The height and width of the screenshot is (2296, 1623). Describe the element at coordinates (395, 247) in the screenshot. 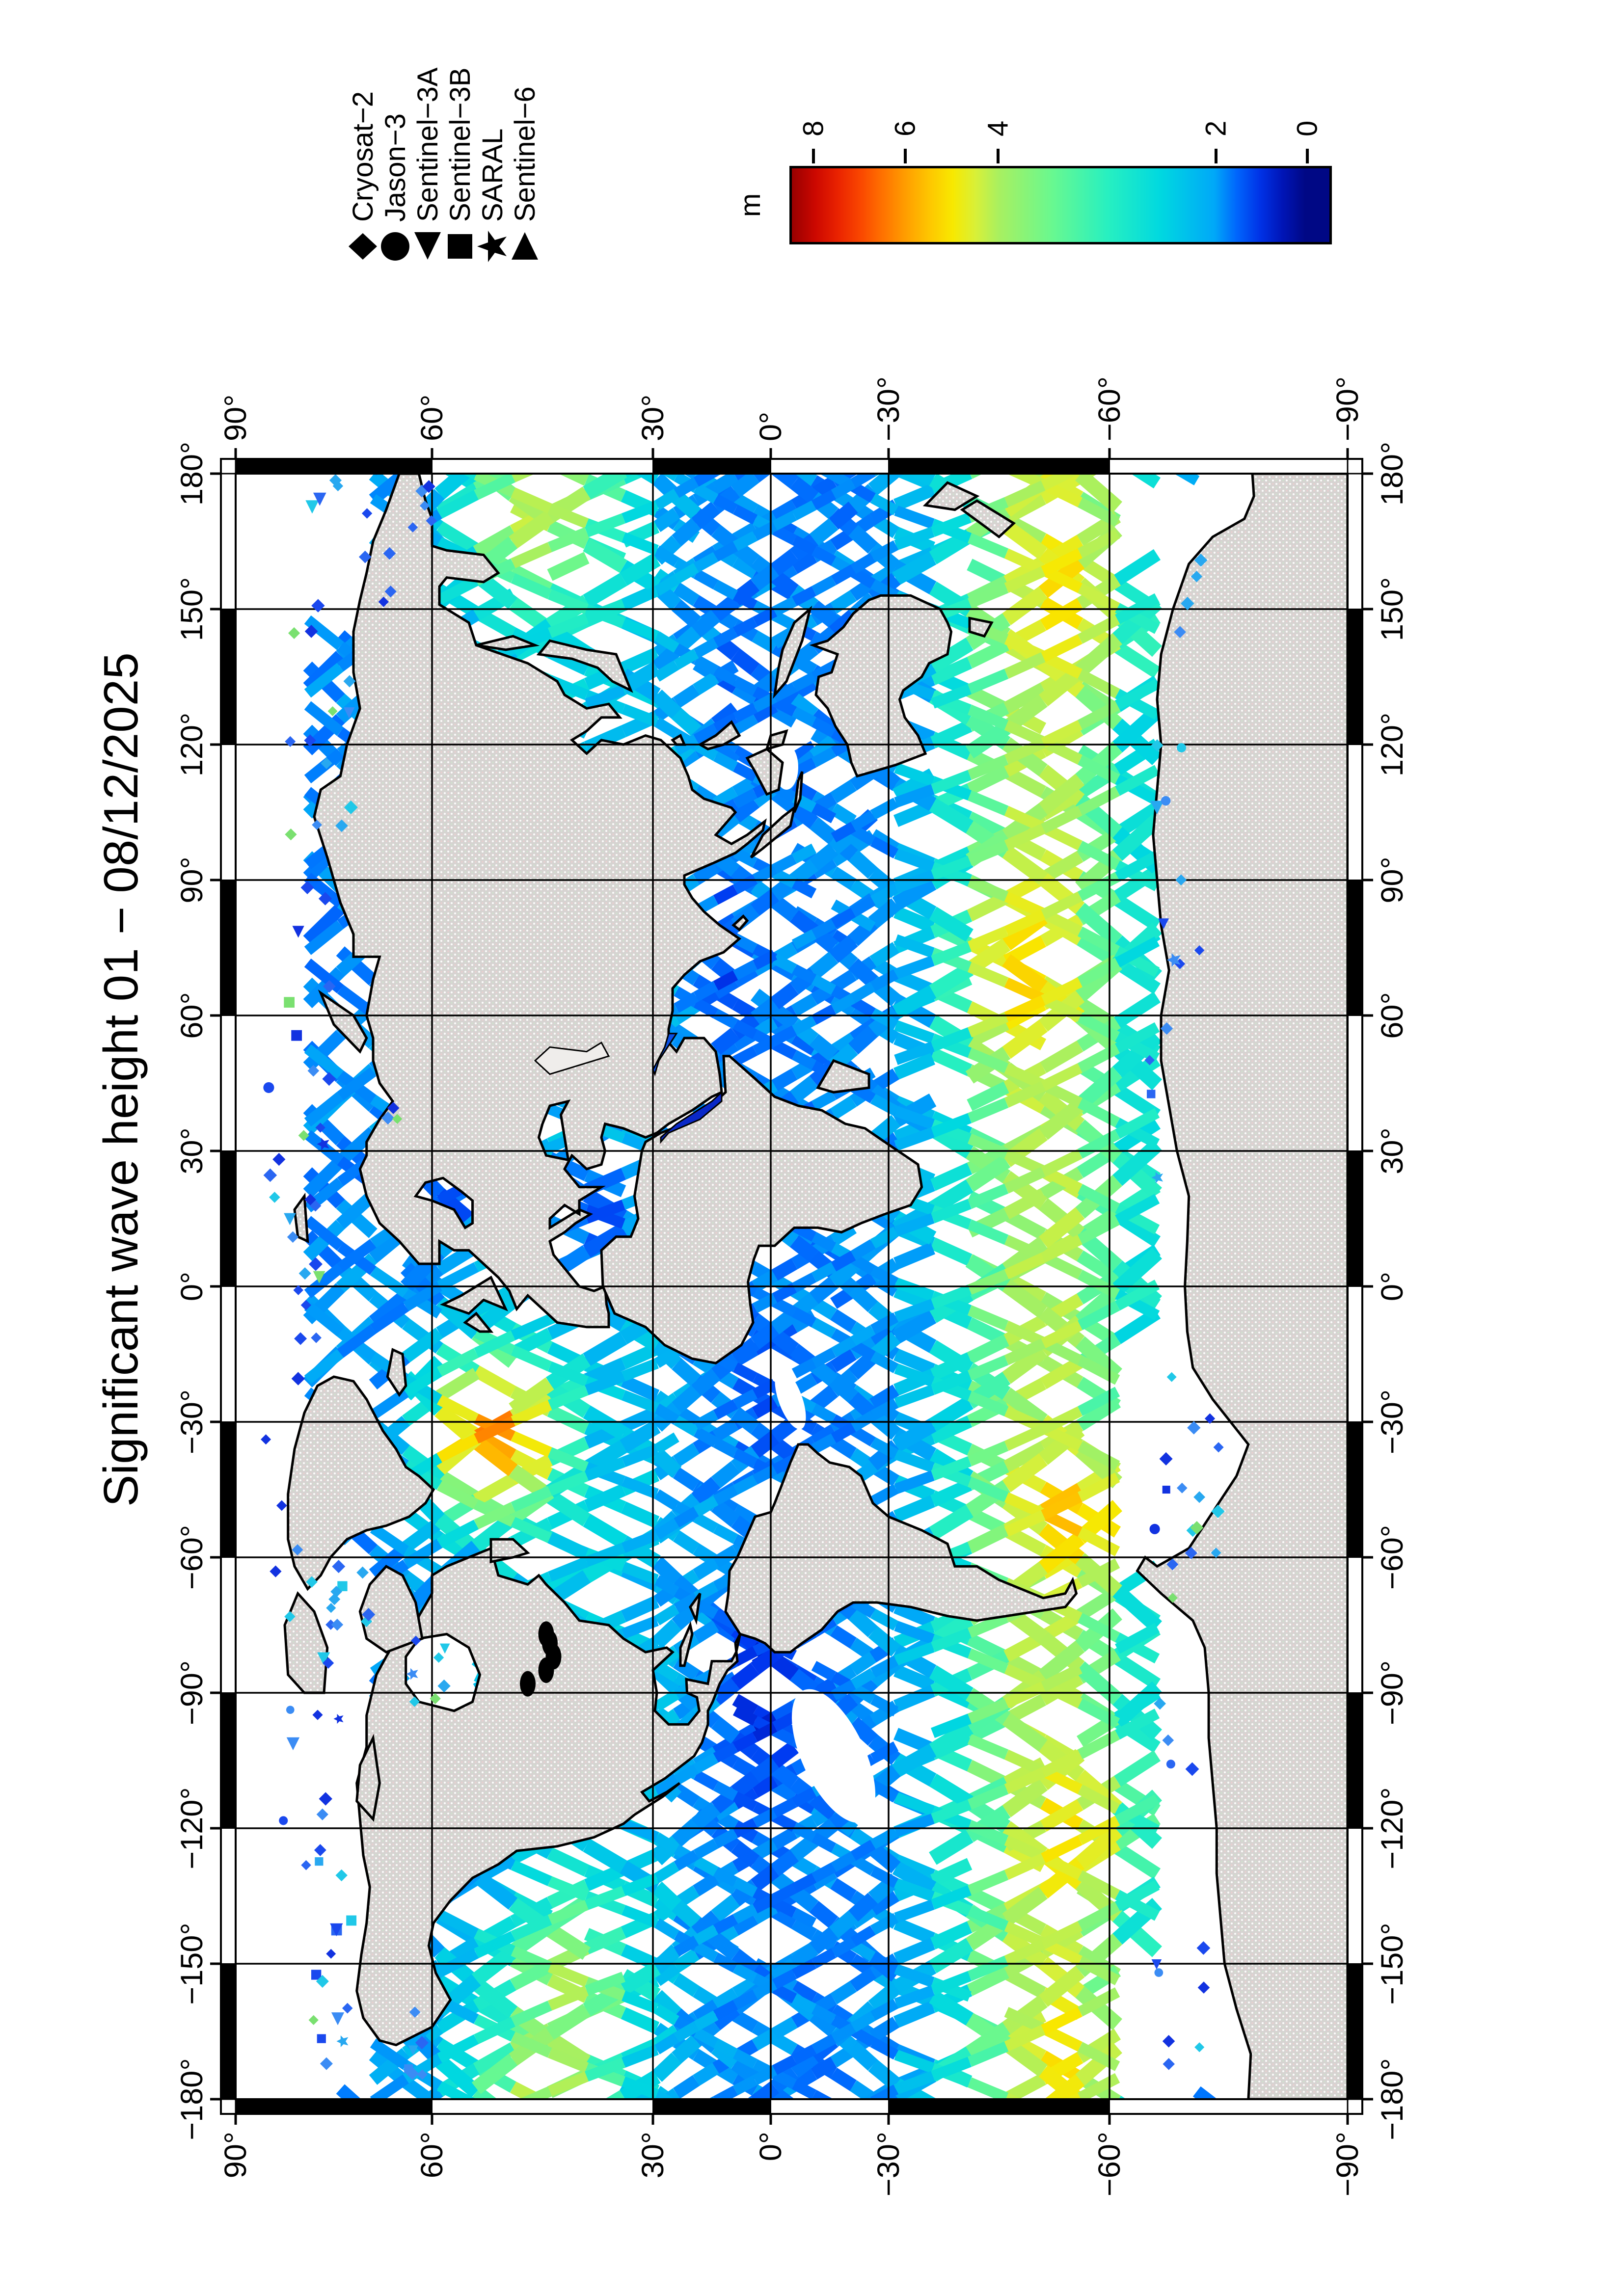

I see `circle-icon` at that location.